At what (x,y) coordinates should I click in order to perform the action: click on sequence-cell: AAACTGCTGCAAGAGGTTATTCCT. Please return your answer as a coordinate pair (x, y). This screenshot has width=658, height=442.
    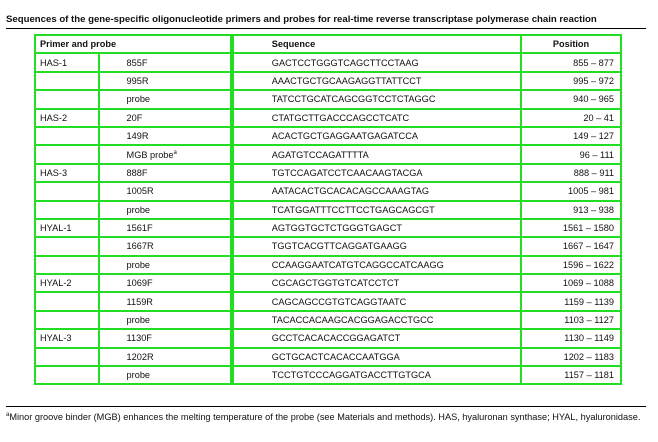
    Looking at the image, I should click on (377, 81).